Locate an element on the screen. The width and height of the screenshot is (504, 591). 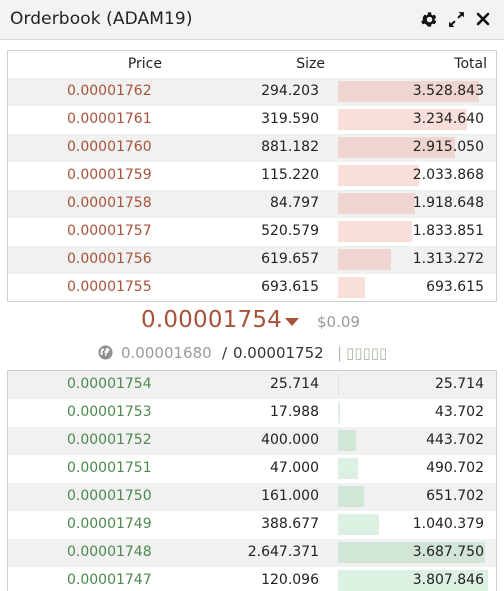
ask-total: 1.313.272 is located at coordinates (448, 259).